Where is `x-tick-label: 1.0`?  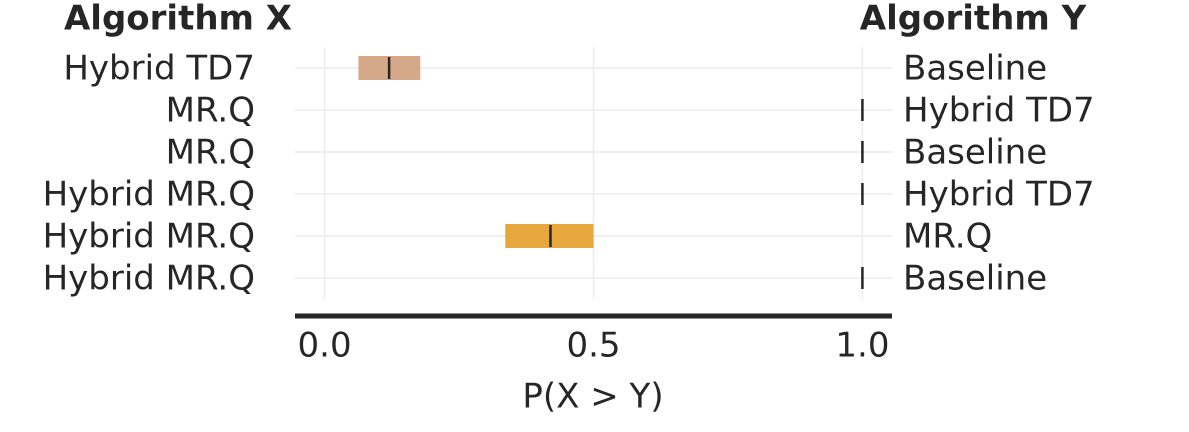
x-tick-label: 1.0 is located at coordinates (862, 346).